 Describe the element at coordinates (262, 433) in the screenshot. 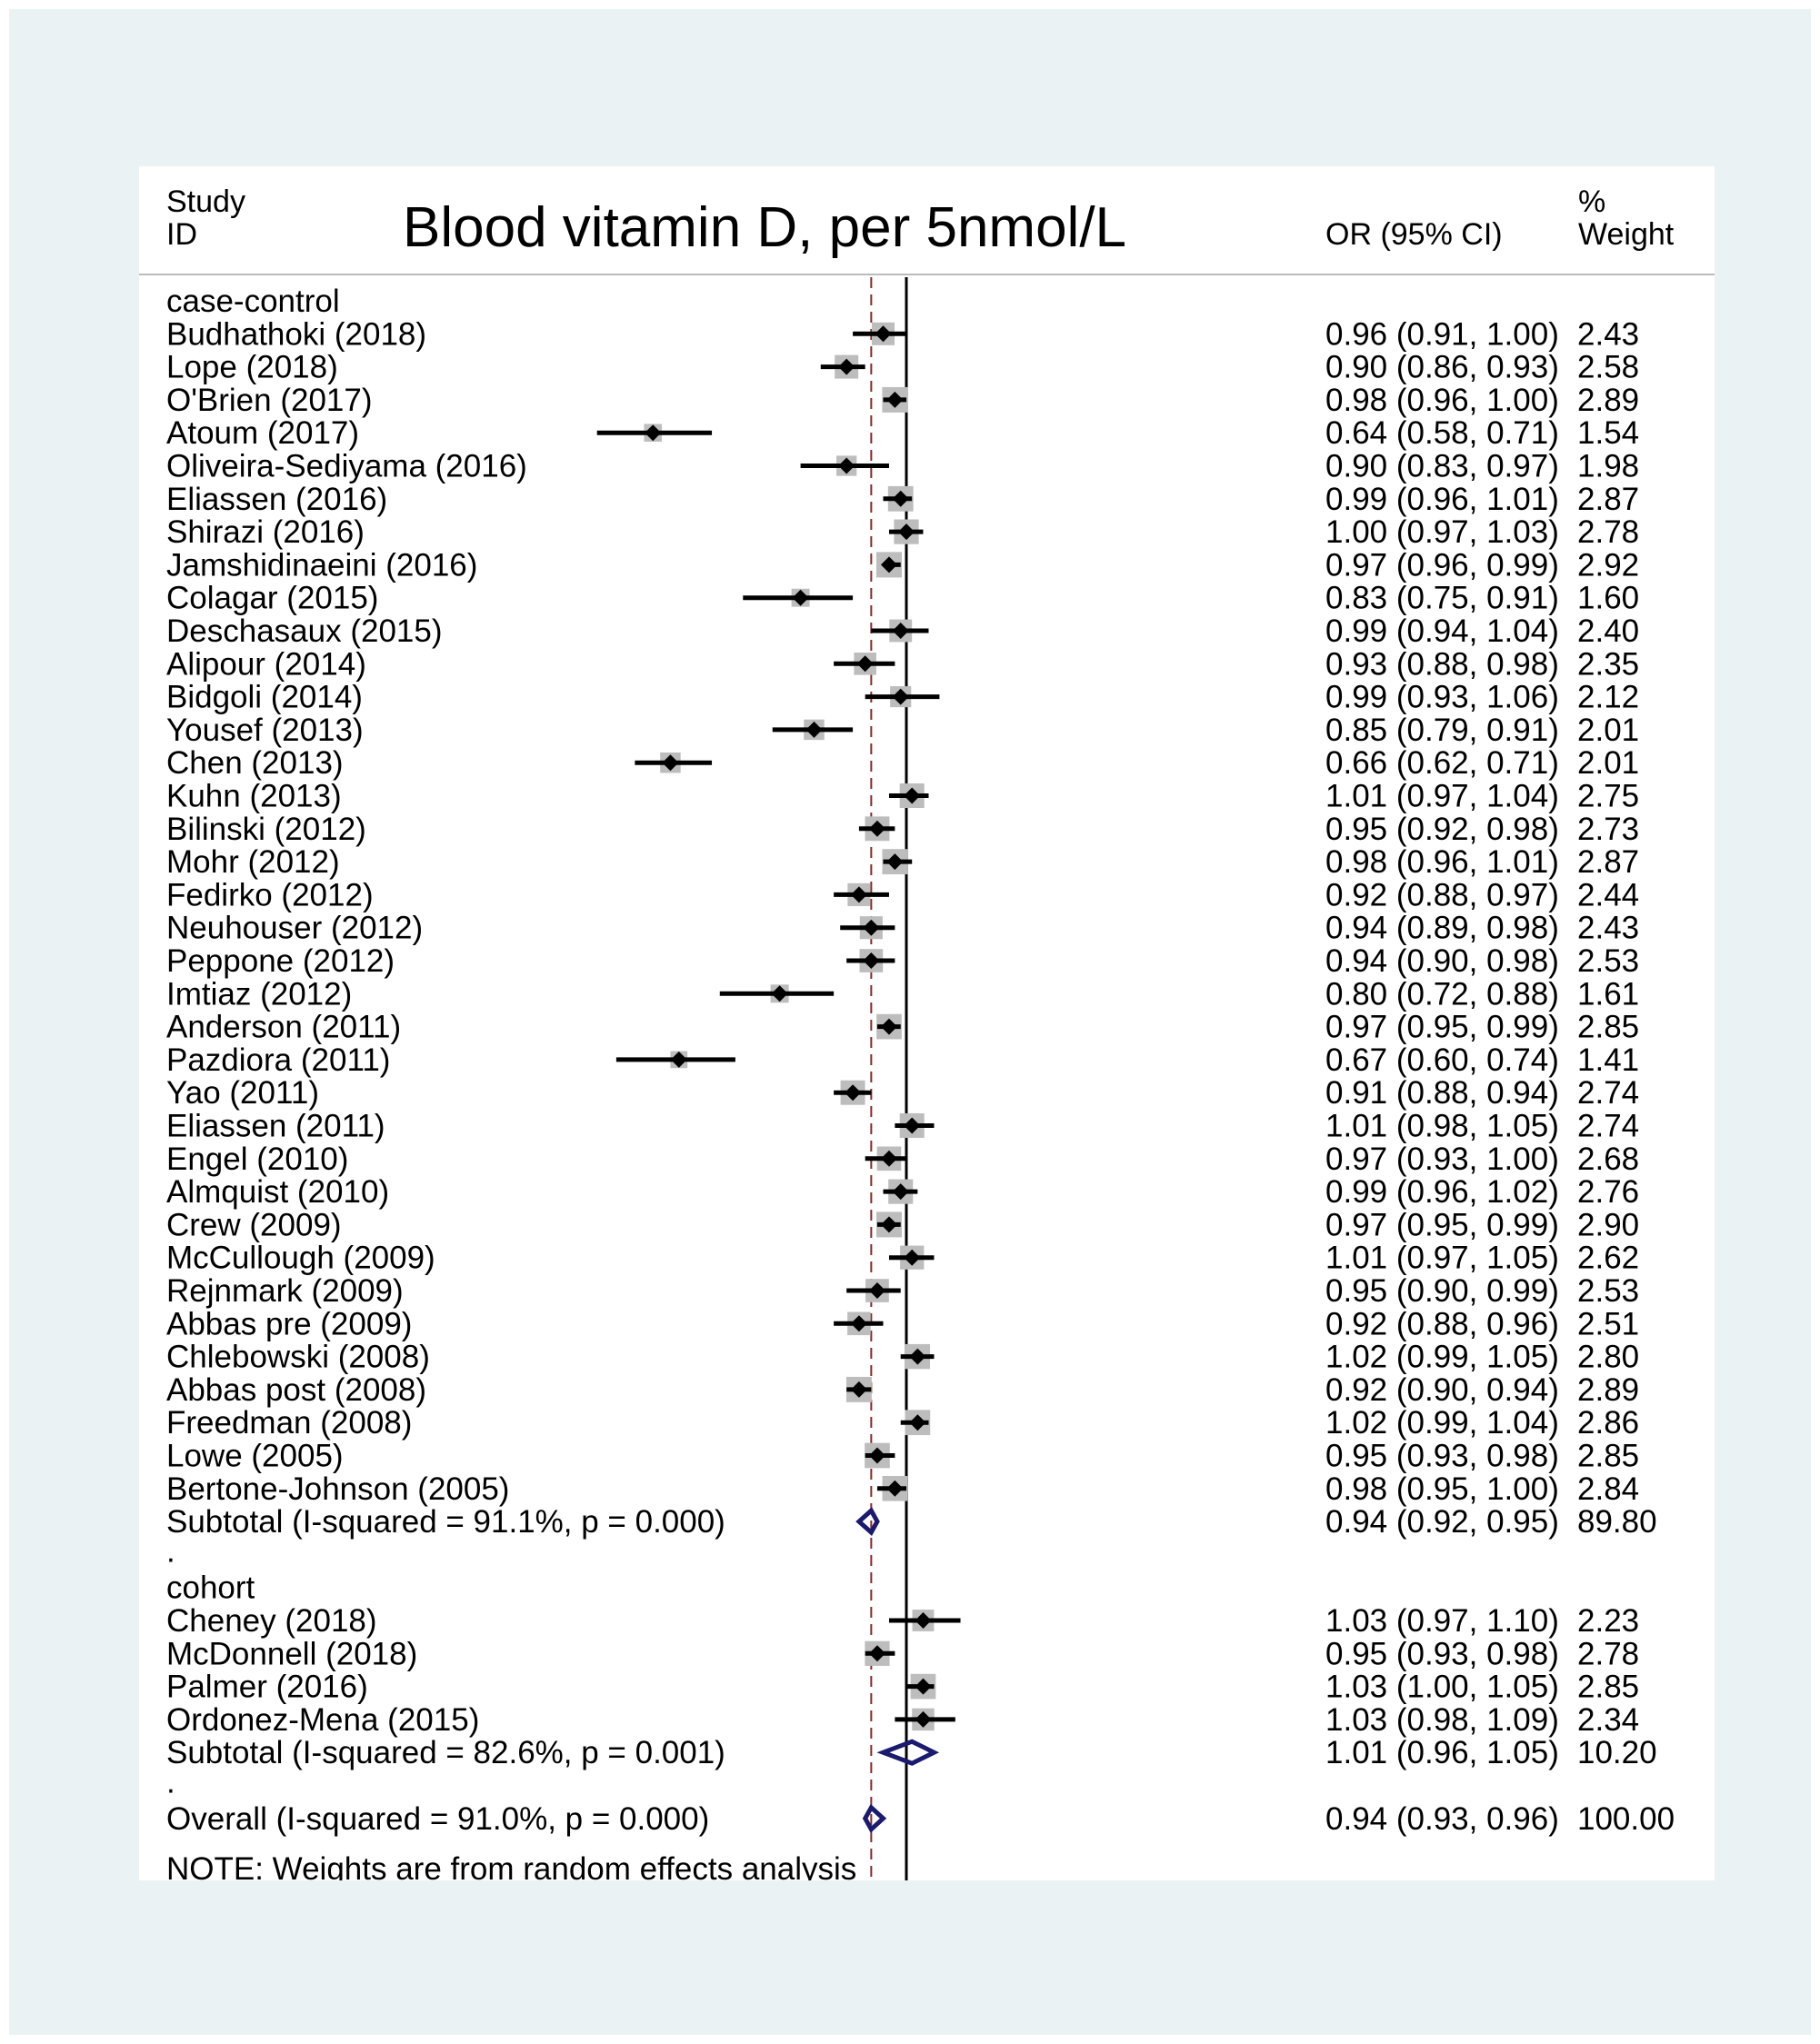

I see `study-label: Atoum (2017)` at that location.